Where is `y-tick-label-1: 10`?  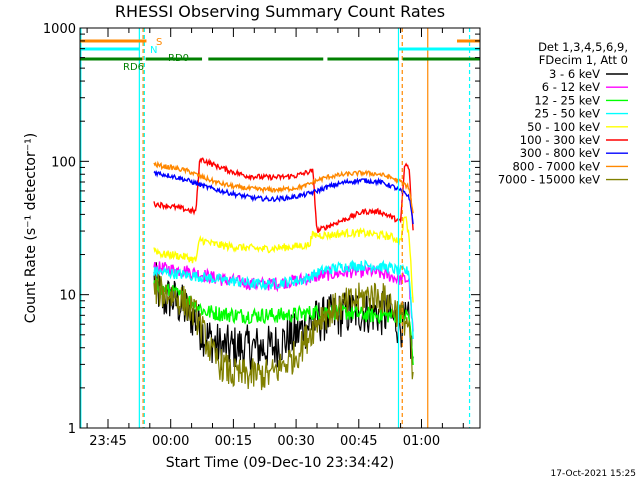 y-tick-label-1: 10 is located at coordinates (67, 296).